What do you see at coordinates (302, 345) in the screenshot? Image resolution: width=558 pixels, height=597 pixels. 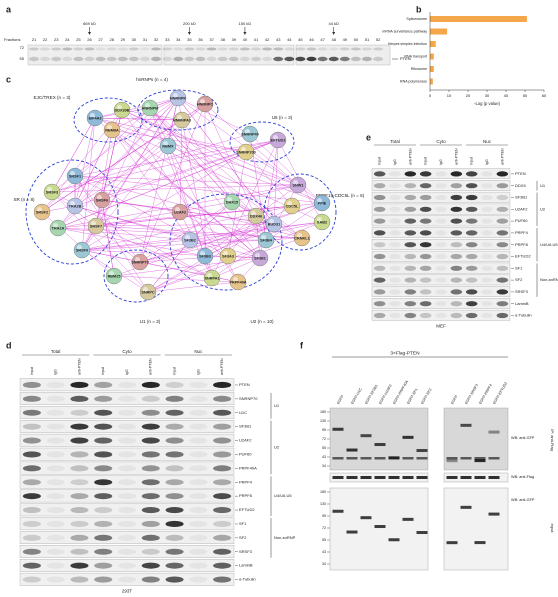 I see `panel-label: f` at bounding box center [302, 345].